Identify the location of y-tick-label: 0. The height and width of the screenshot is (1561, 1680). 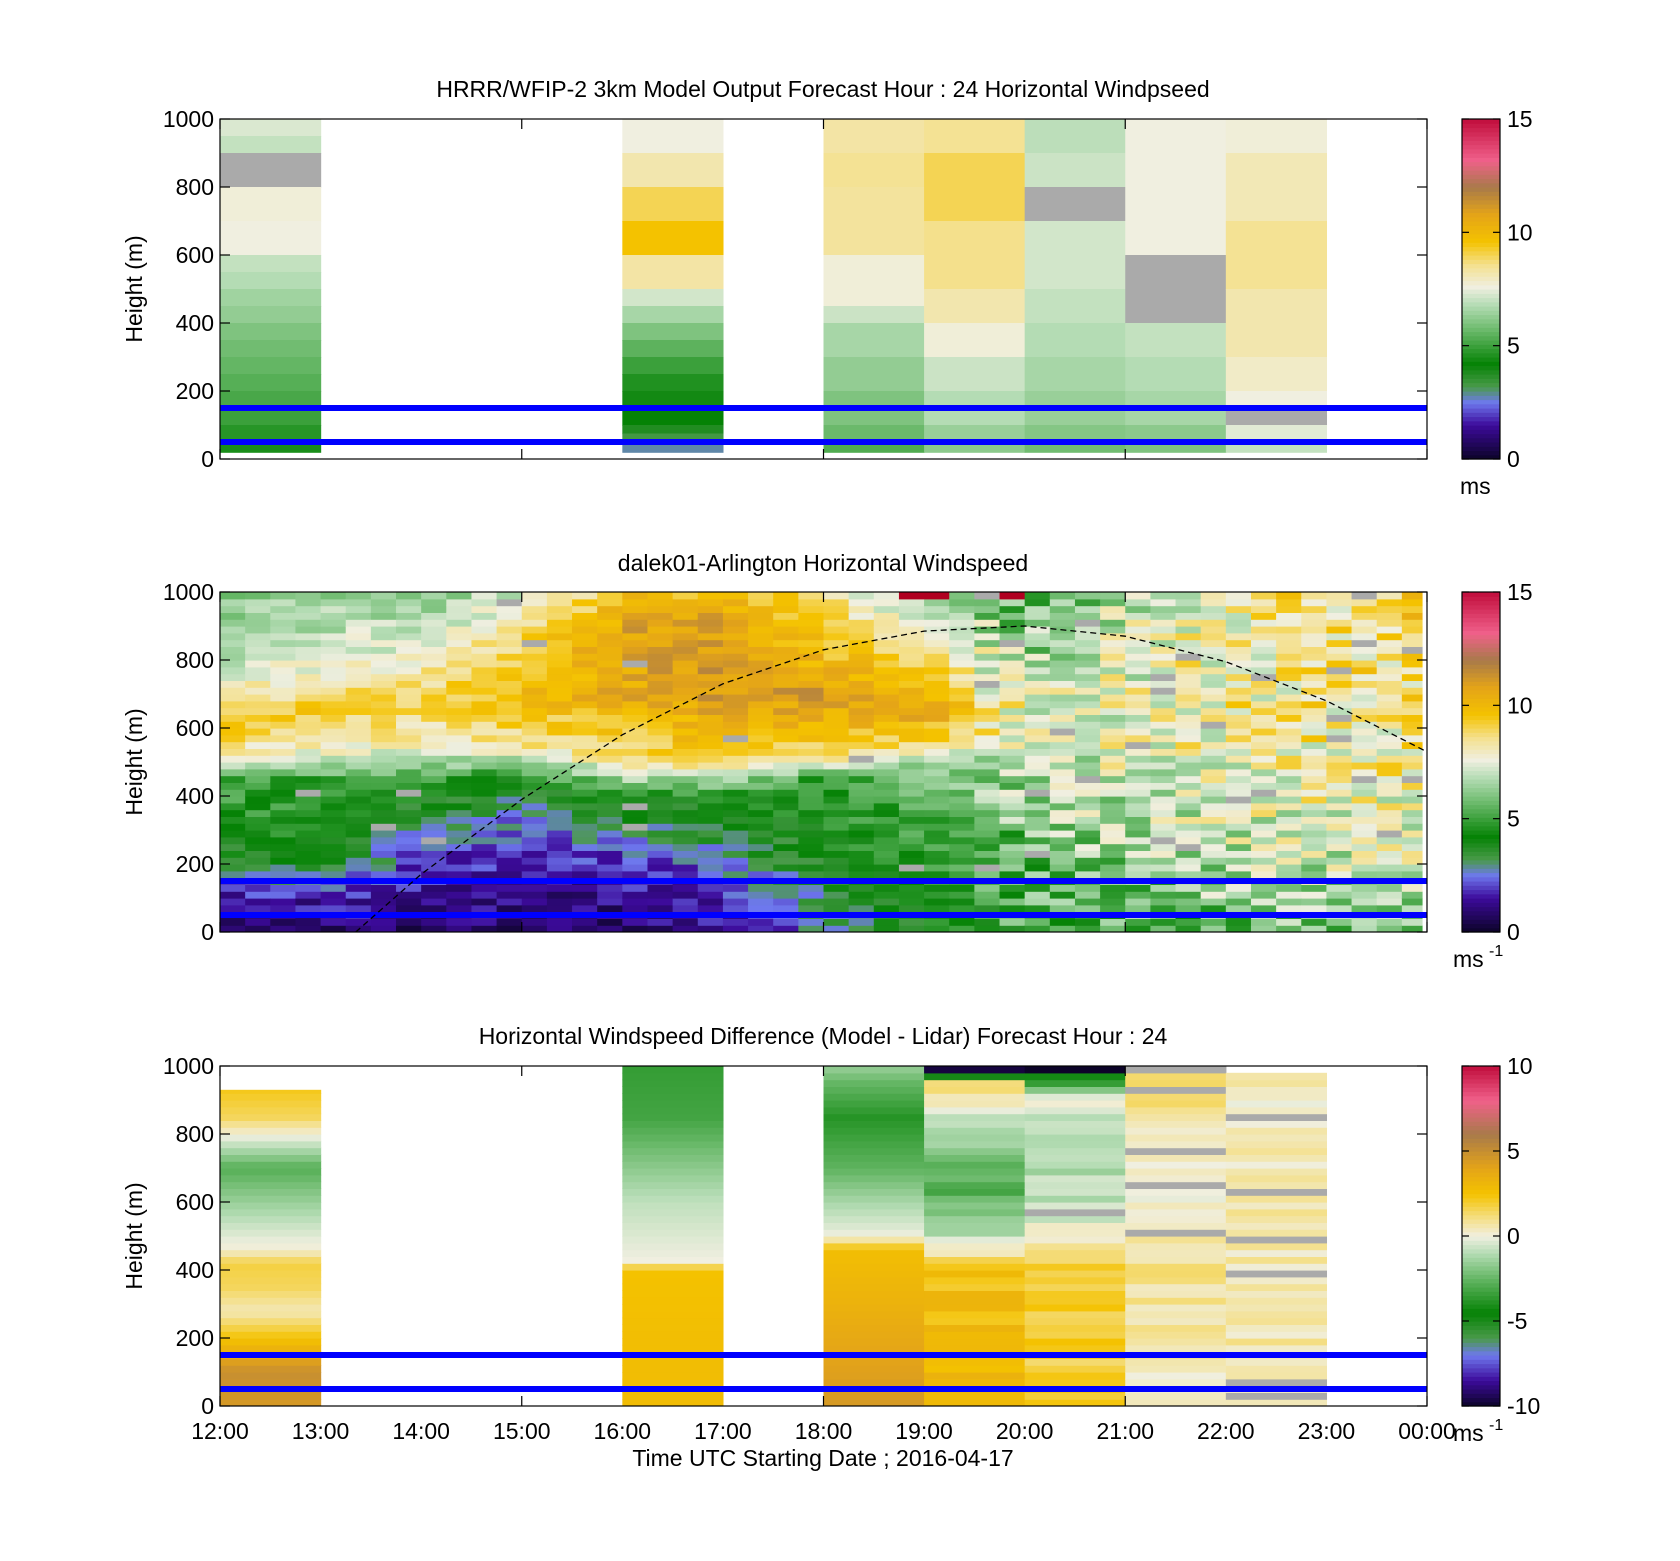
(207, 459).